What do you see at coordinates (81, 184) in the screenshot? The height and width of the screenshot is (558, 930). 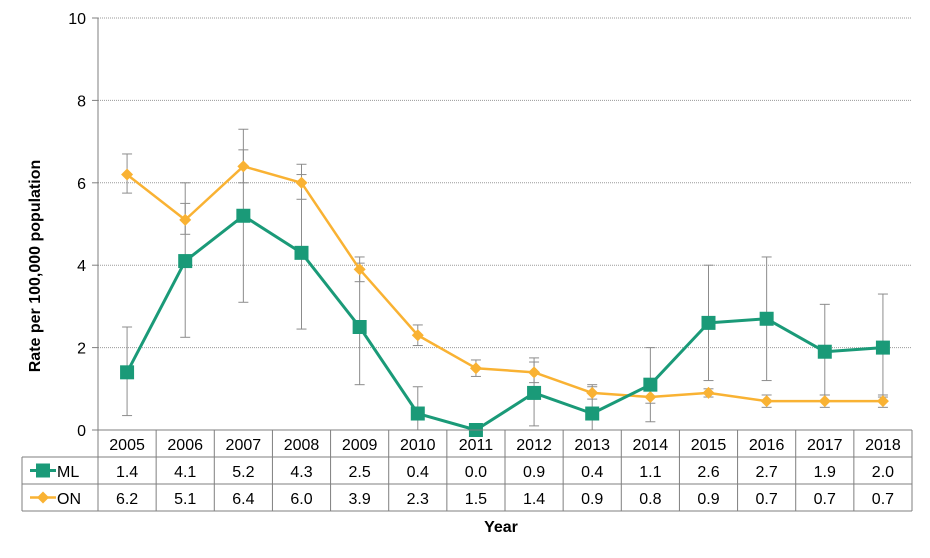 I see `y-tick-label: 6` at bounding box center [81, 184].